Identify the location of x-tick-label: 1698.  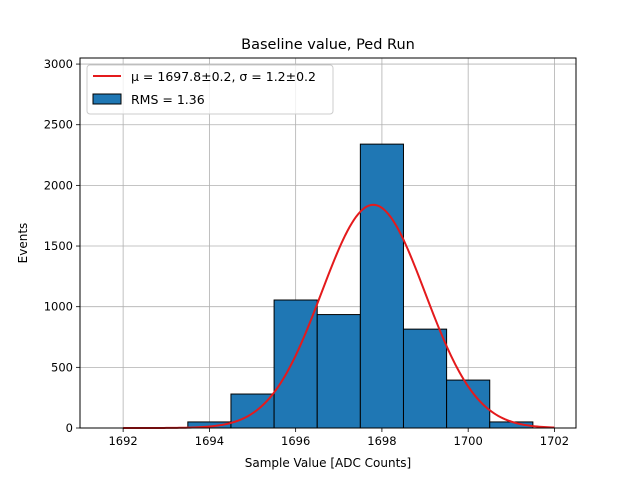
(381, 441).